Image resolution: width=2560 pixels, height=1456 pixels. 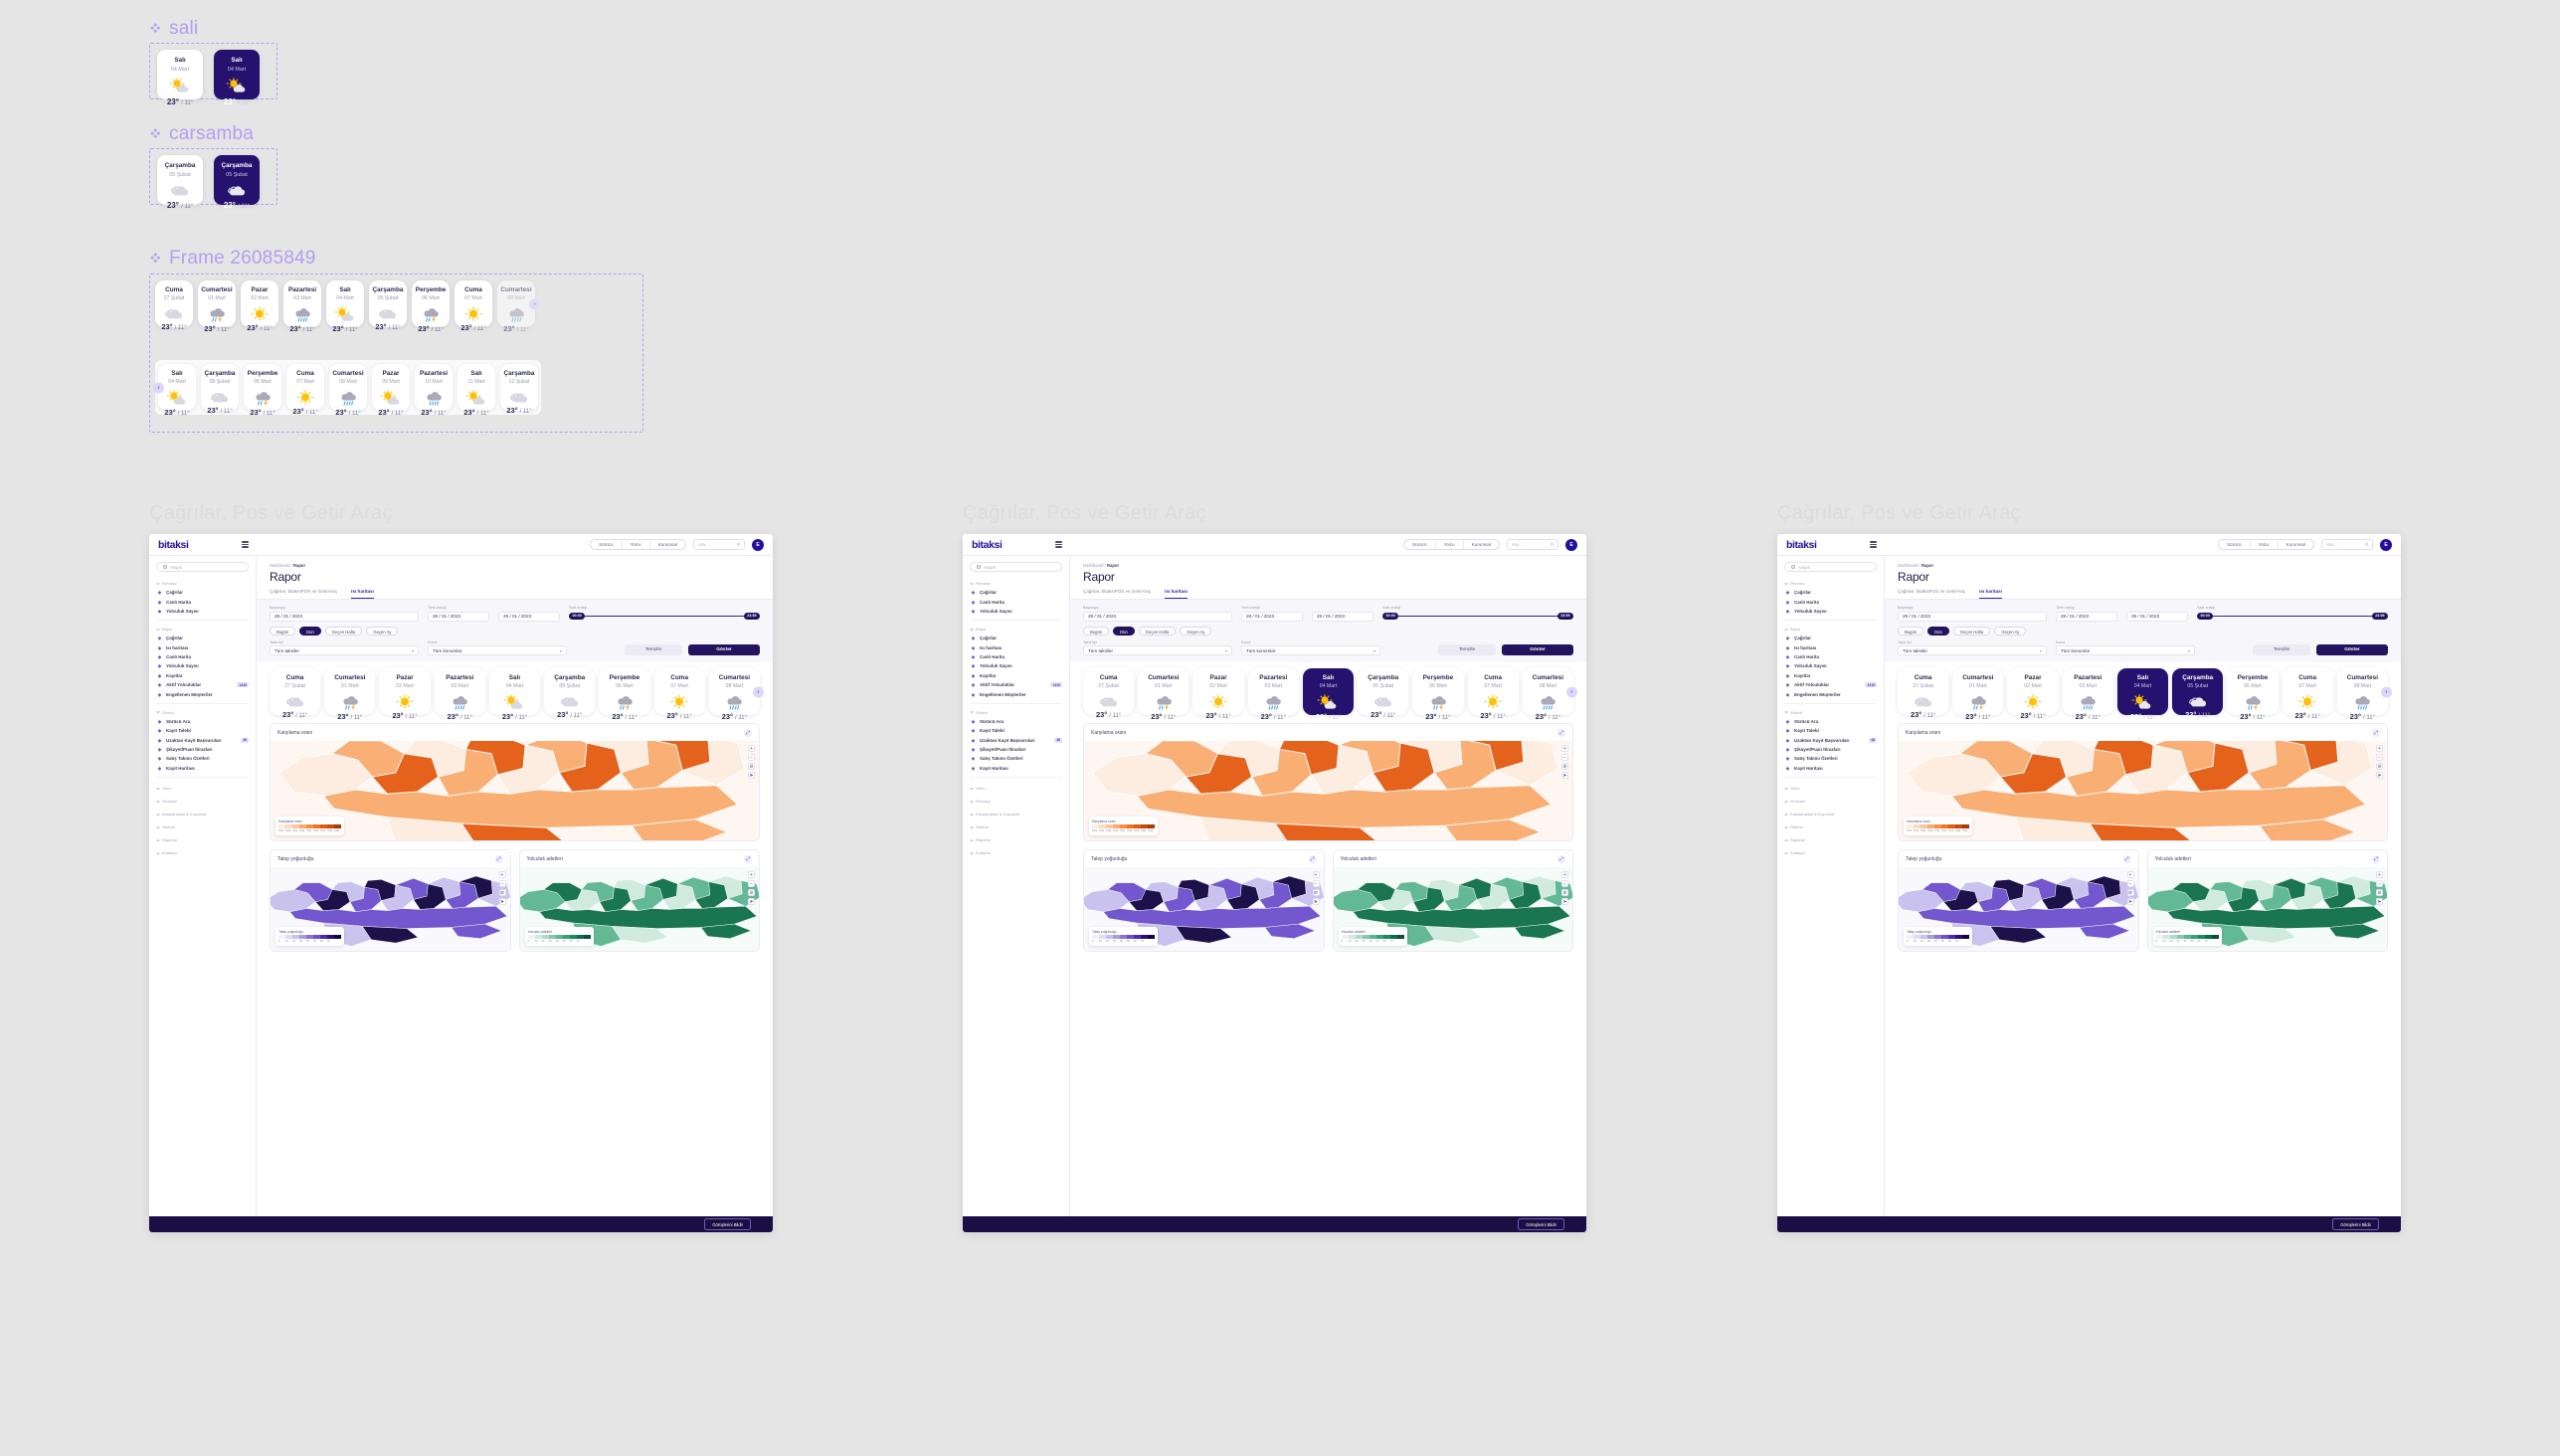 I want to click on slider-handle-from: 00:00, so click(x=1390, y=616).